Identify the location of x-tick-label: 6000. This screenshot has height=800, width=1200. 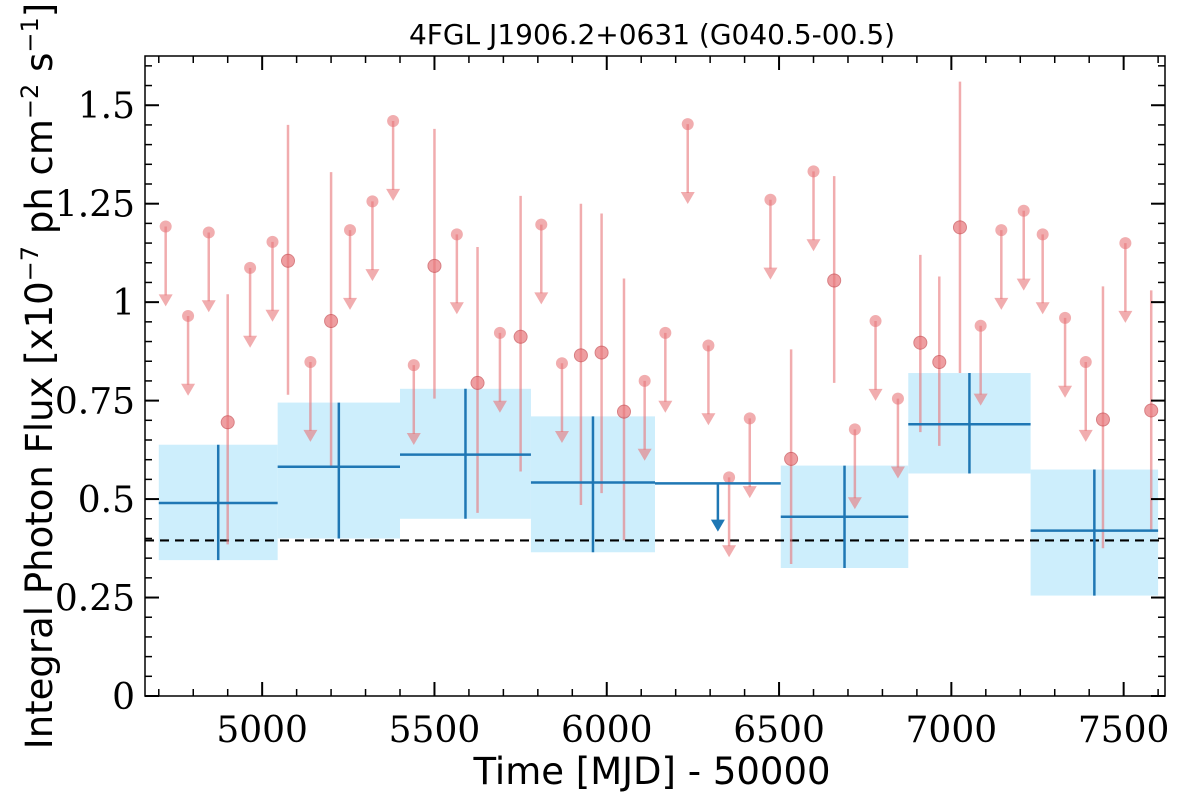
(607, 730).